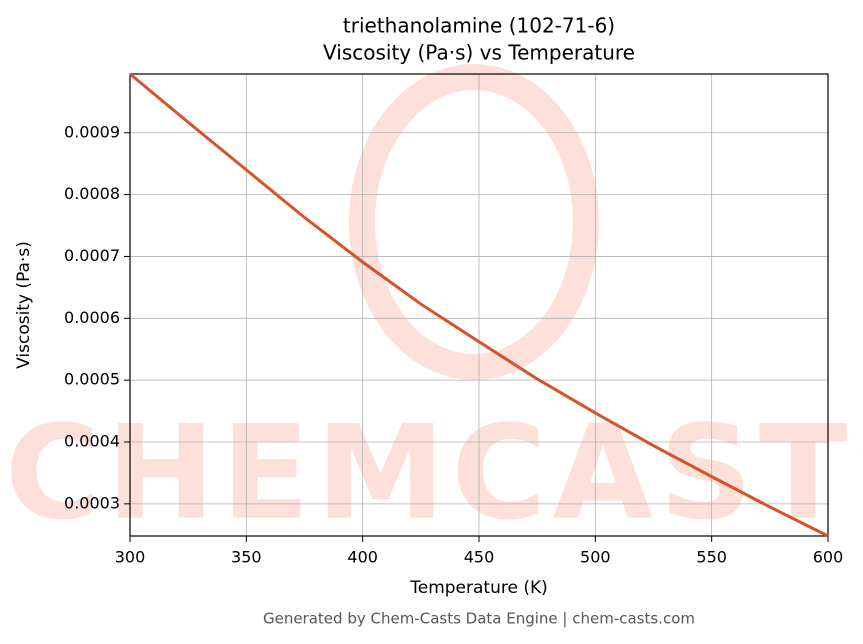 The image size is (863, 644). I want to click on y-axis-label: Viscosity (Pa·s), so click(24, 305).